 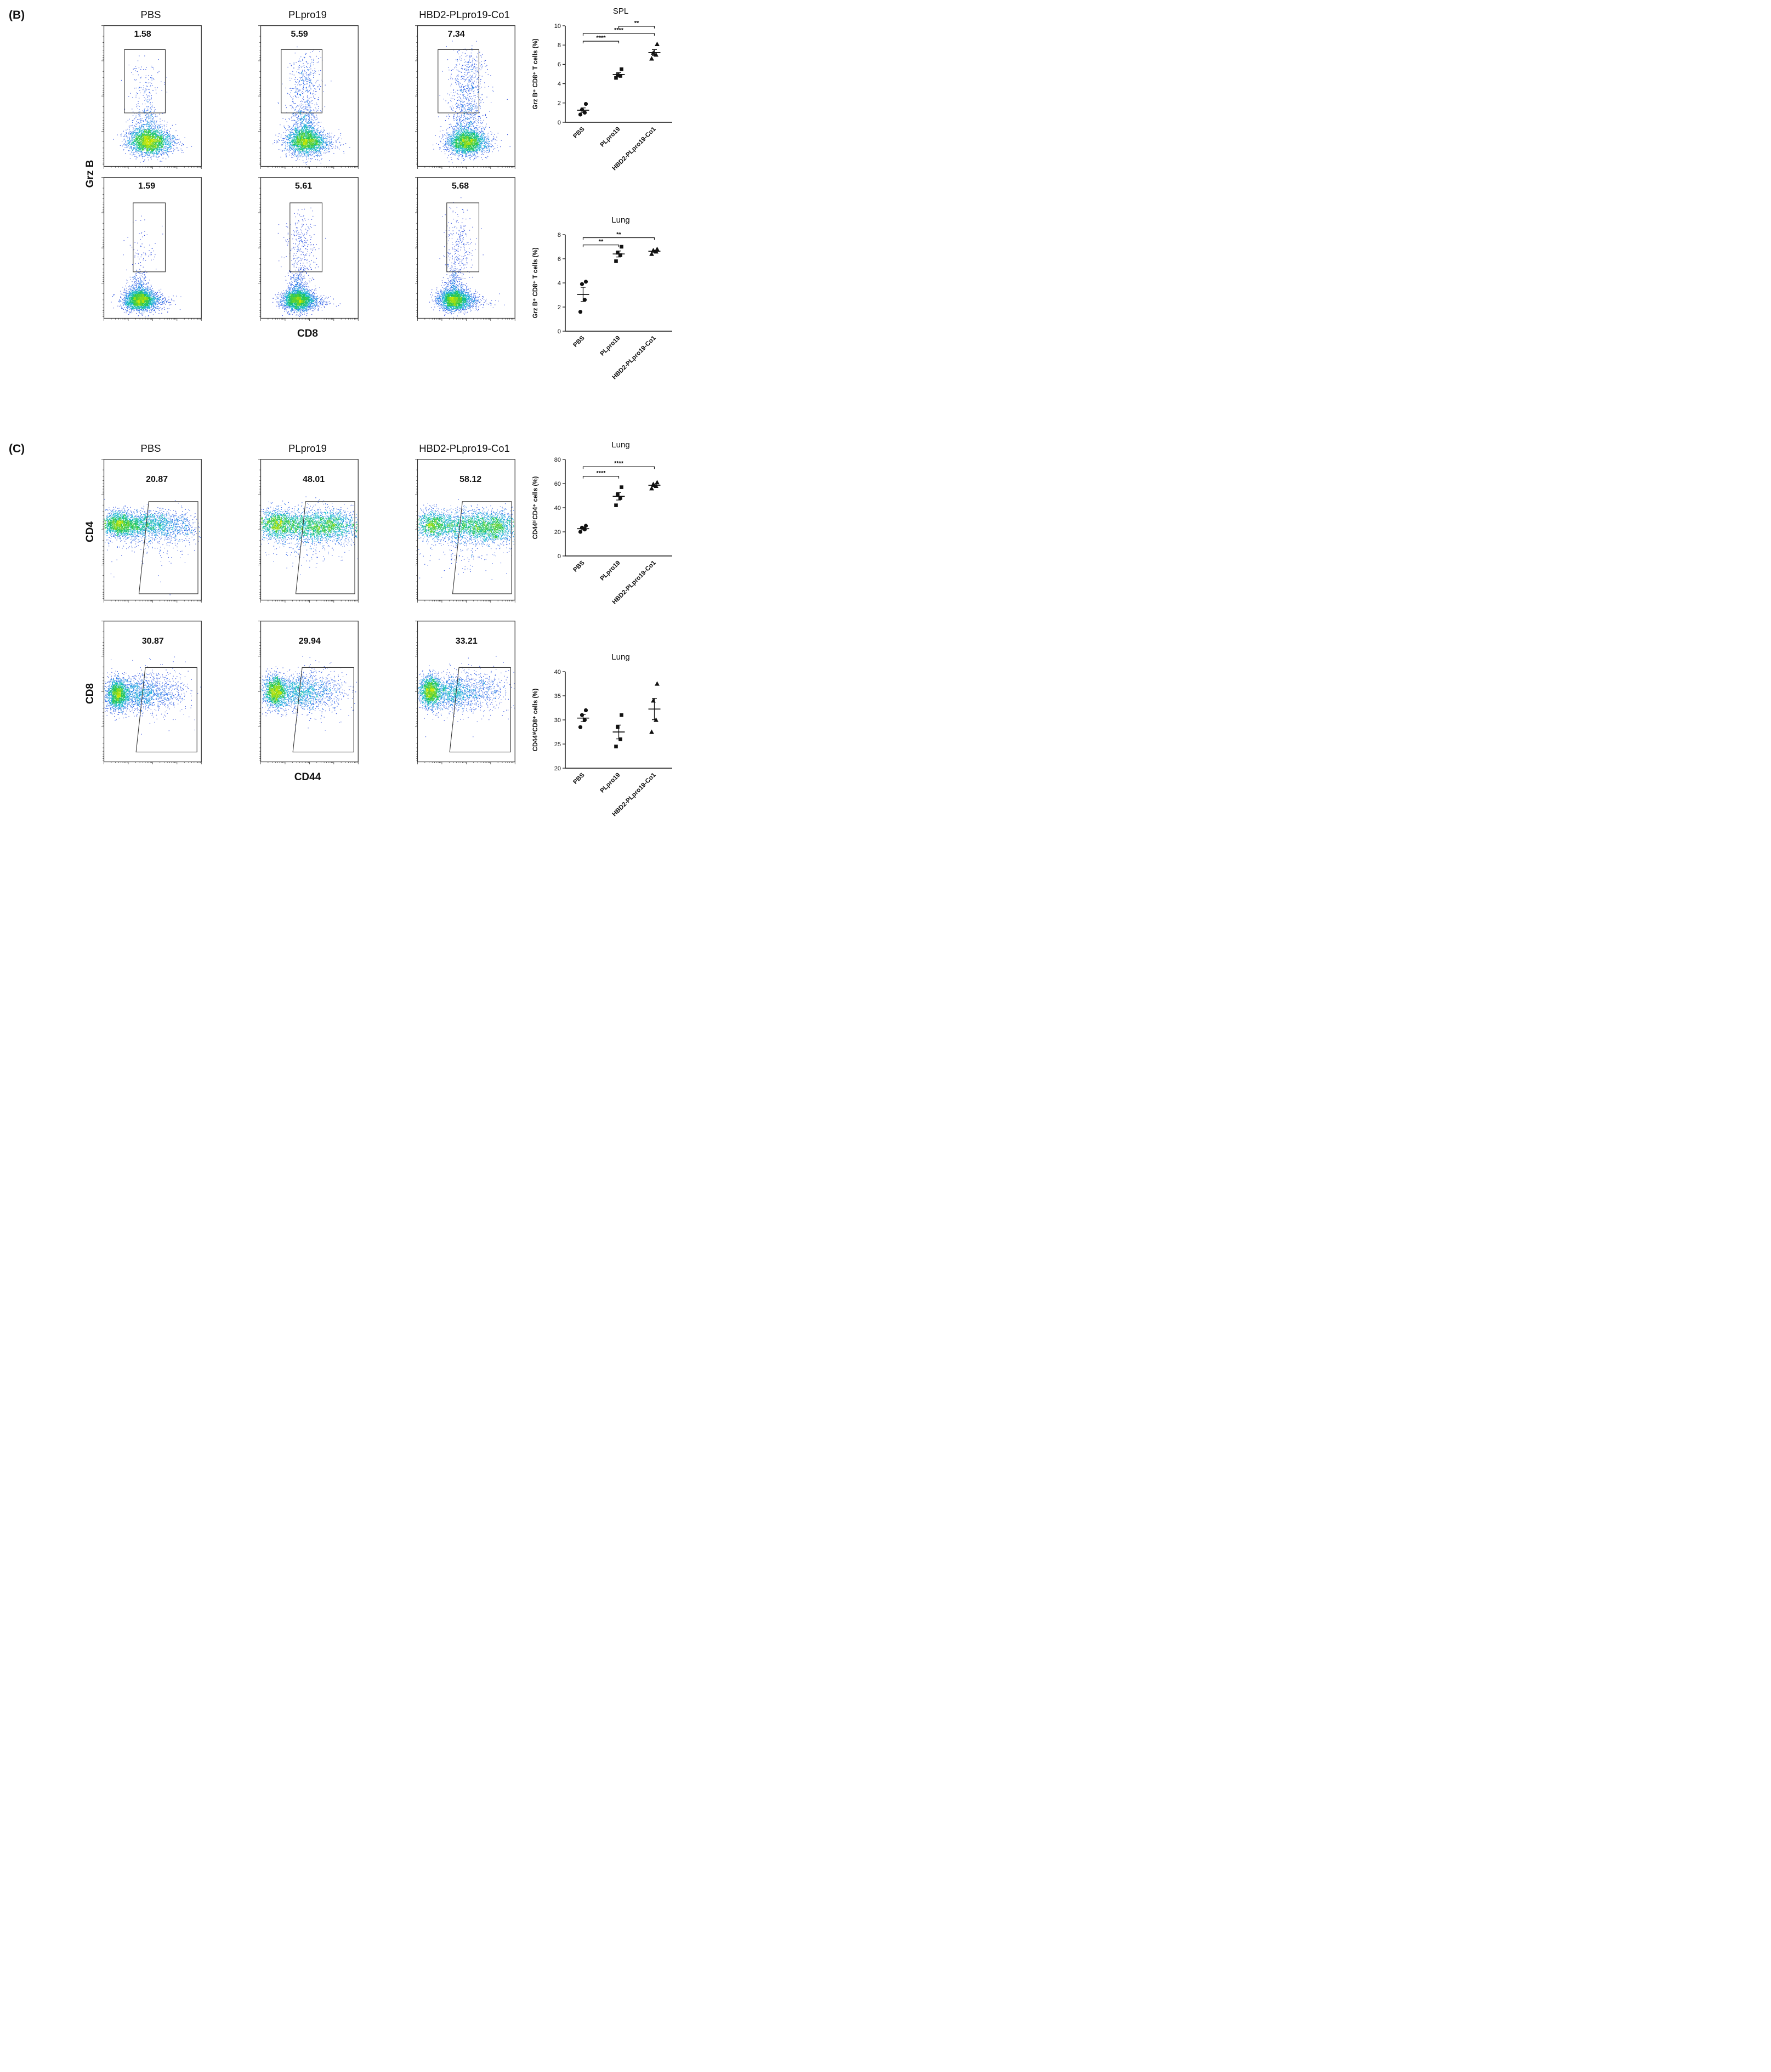 I want to click on svg-text: 80, so click(x=557, y=460).